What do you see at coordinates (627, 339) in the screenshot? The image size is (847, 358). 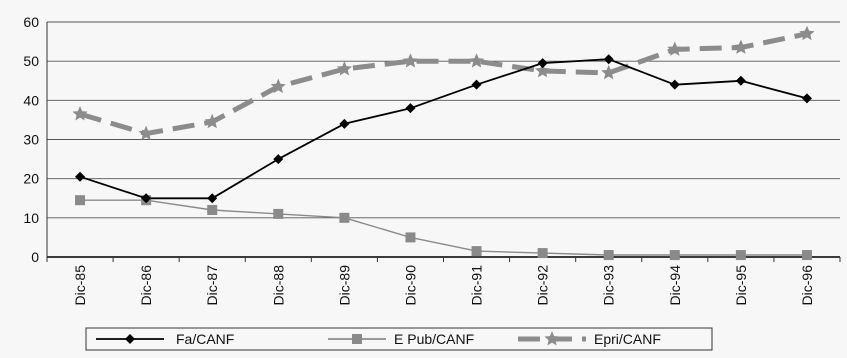 I see `legend-label: Epri/CANF` at bounding box center [627, 339].